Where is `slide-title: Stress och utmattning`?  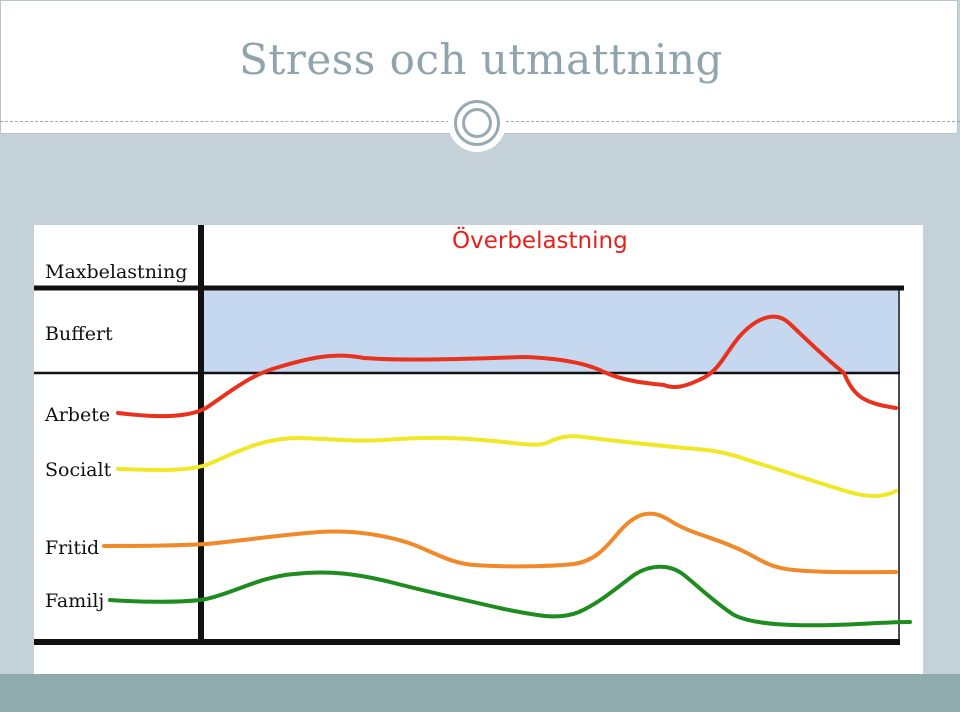 slide-title: Stress och utmattning is located at coordinates (481, 59).